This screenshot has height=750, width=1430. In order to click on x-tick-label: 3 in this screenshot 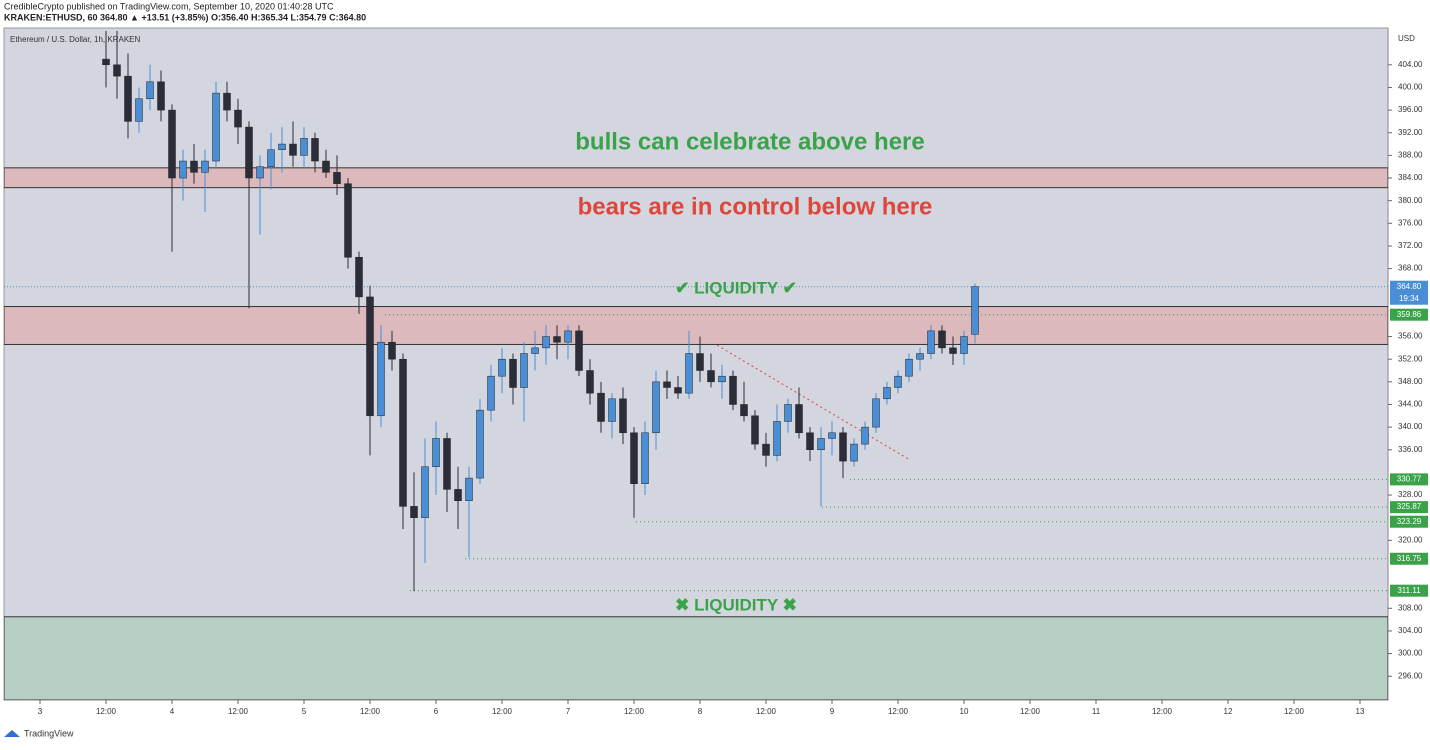, I will do `click(40, 711)`.